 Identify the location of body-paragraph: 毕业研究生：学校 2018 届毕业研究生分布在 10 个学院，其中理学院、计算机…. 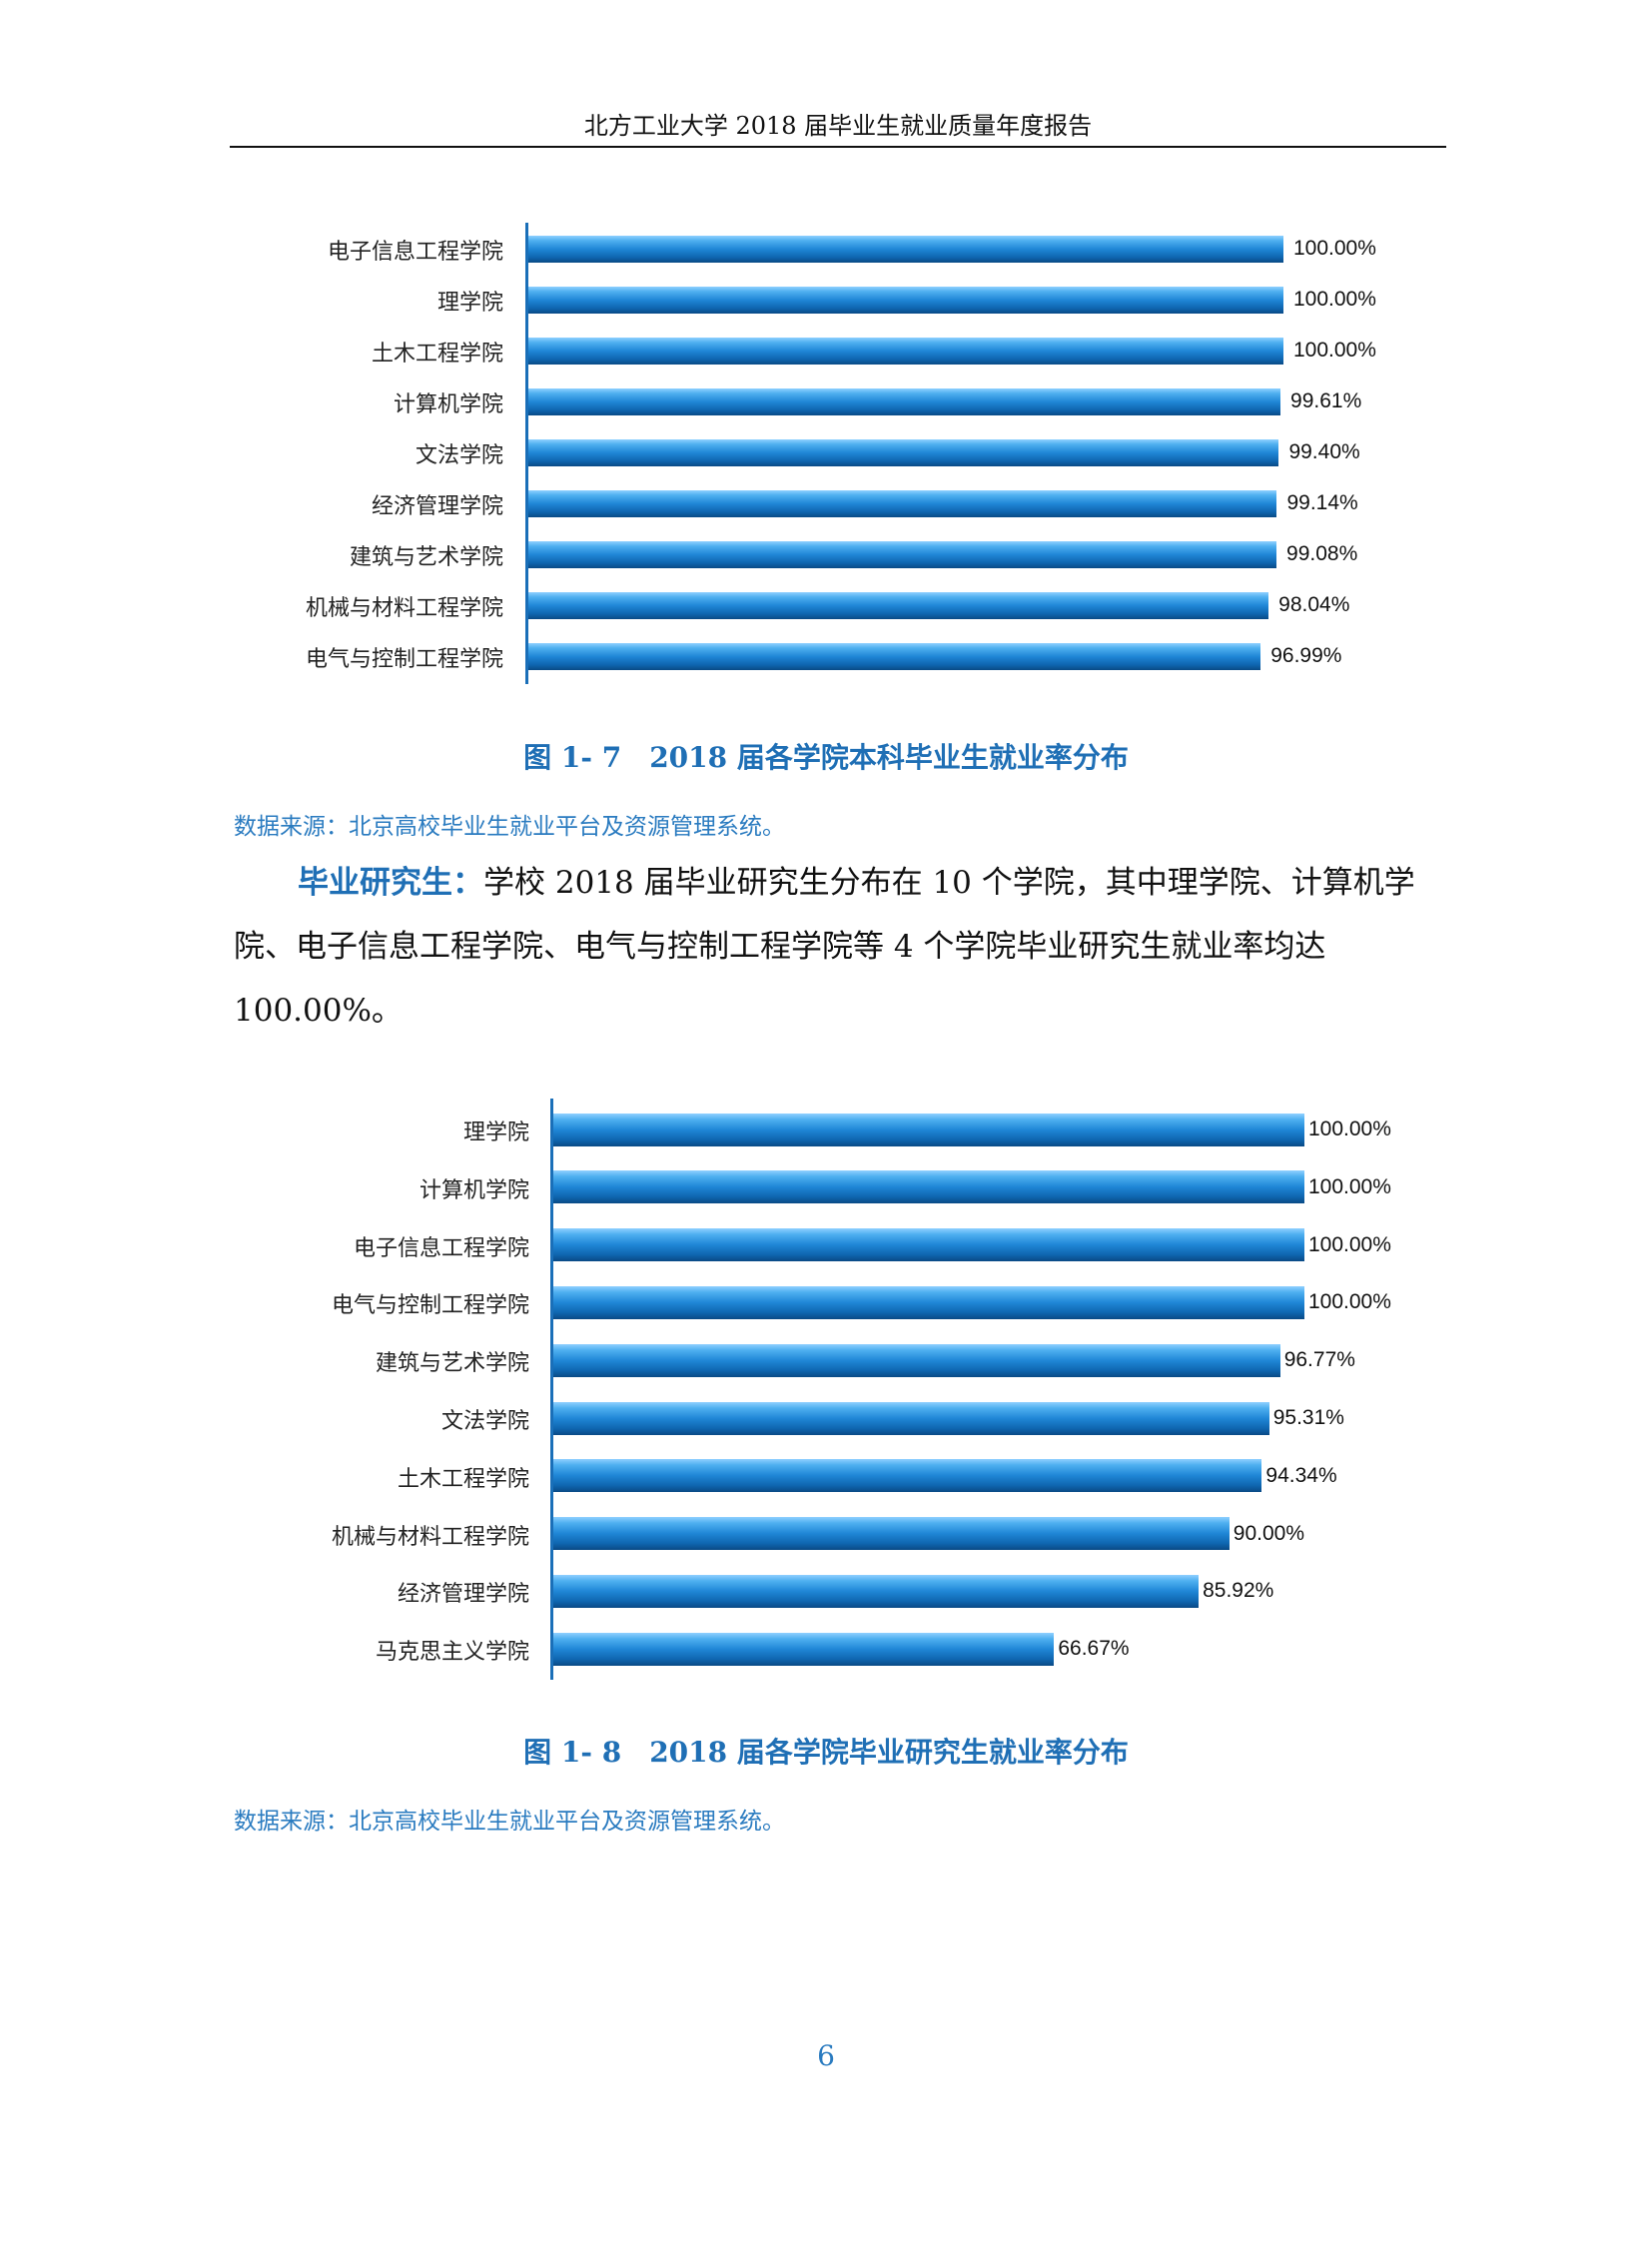
(828, 947).